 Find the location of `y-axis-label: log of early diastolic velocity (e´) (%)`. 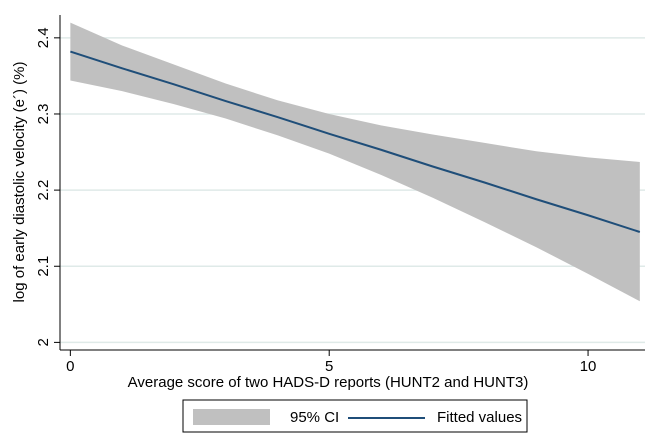

y-axis-label: log of early diastolic velocity (e´) (%) is located at coordinates (19, 182).